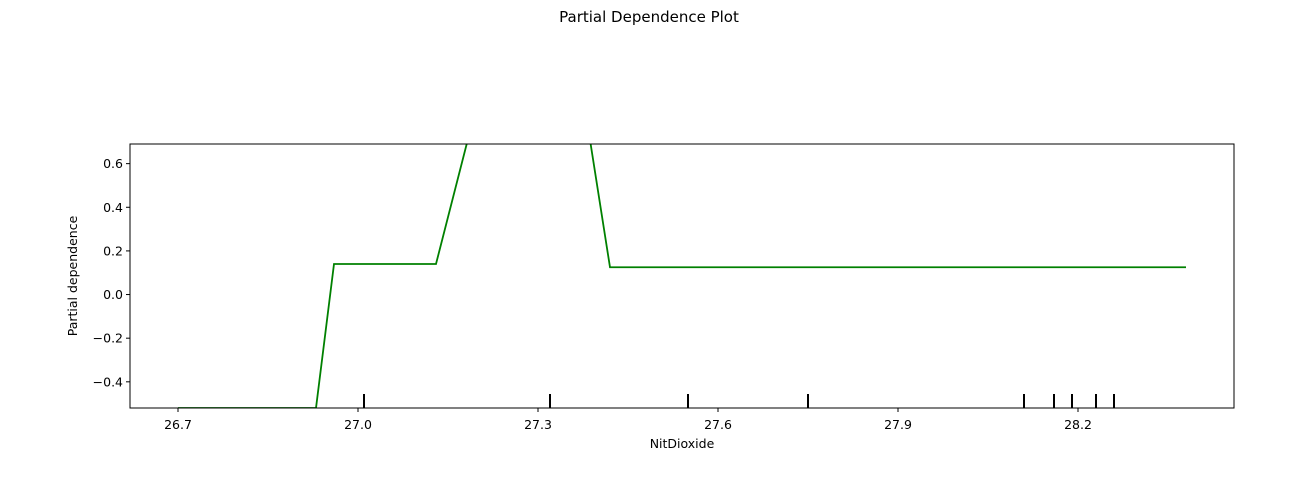  What do you see at coordinates (358, 424) in the screenshot?
I see `x-tick-label: 27.0` at bounding box center [358, 424].